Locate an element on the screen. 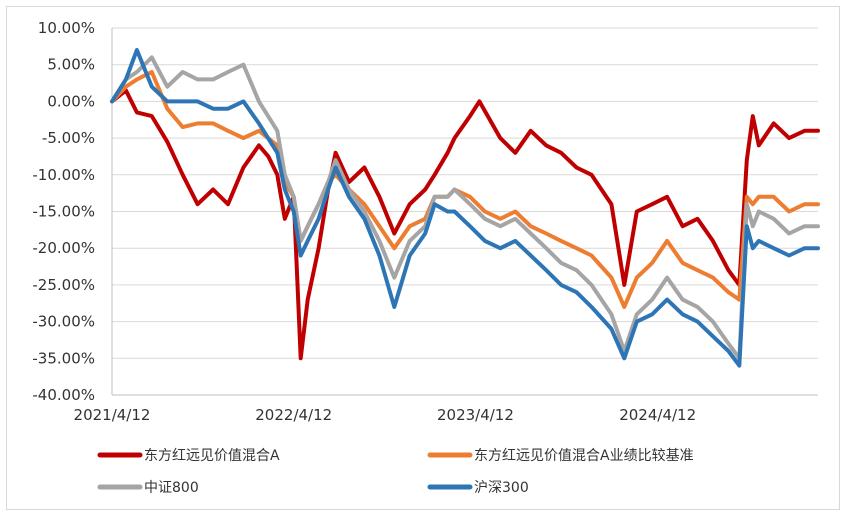 The width and height of the screenshot is (849, 519). y-tick-label: 10.00% is located at coordinates (66, 28).